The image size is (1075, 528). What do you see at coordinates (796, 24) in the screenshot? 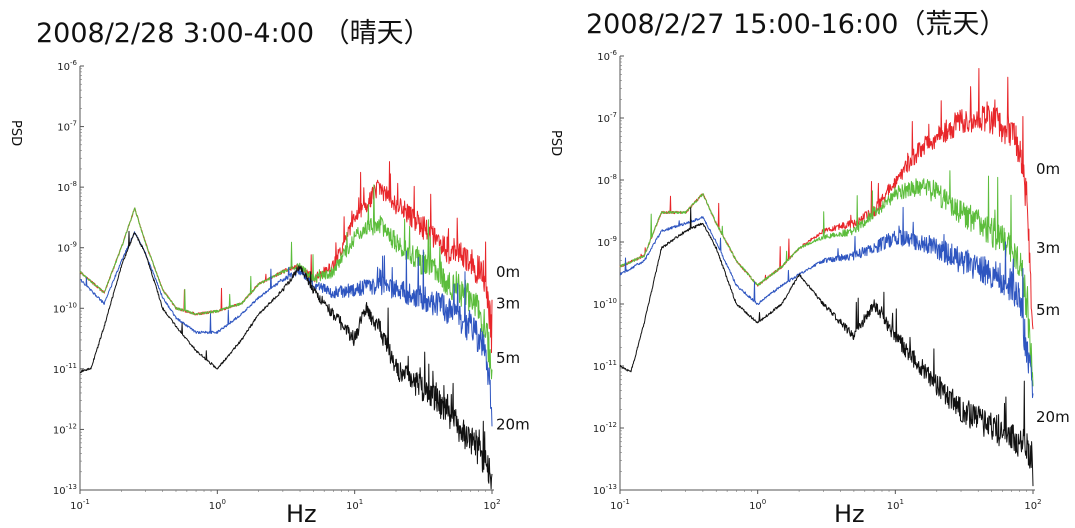
I see `chart-title: 2008/2/27 15:00-16:00（荒天）` at bounding box center [796, 24].